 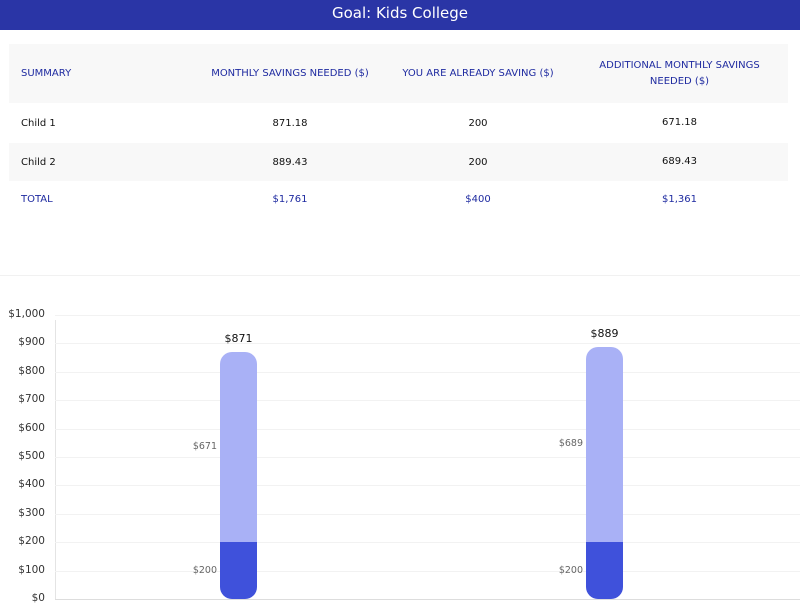 I want to click on monthly-needed-value: 871.18, so click(x=290, y=123).